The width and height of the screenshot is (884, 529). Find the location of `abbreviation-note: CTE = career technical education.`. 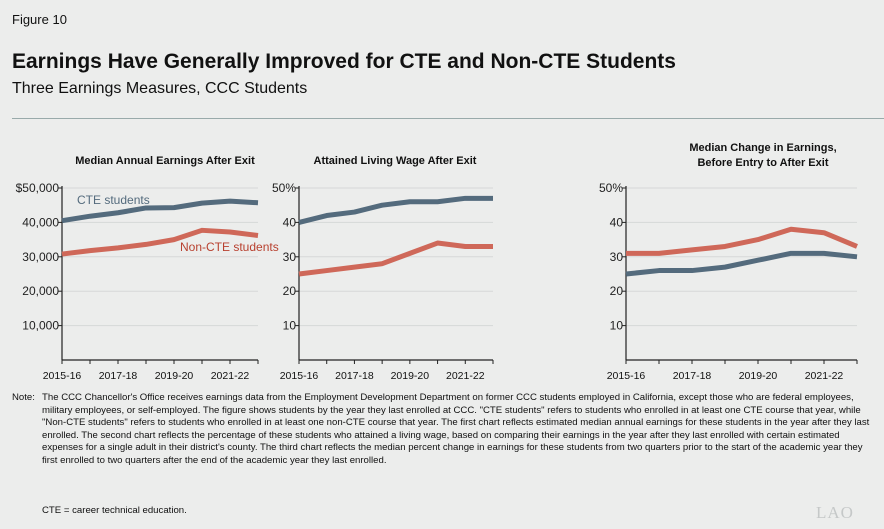

abbreviation-note: CTE = career technical education. is located at coordinates (114, 510).